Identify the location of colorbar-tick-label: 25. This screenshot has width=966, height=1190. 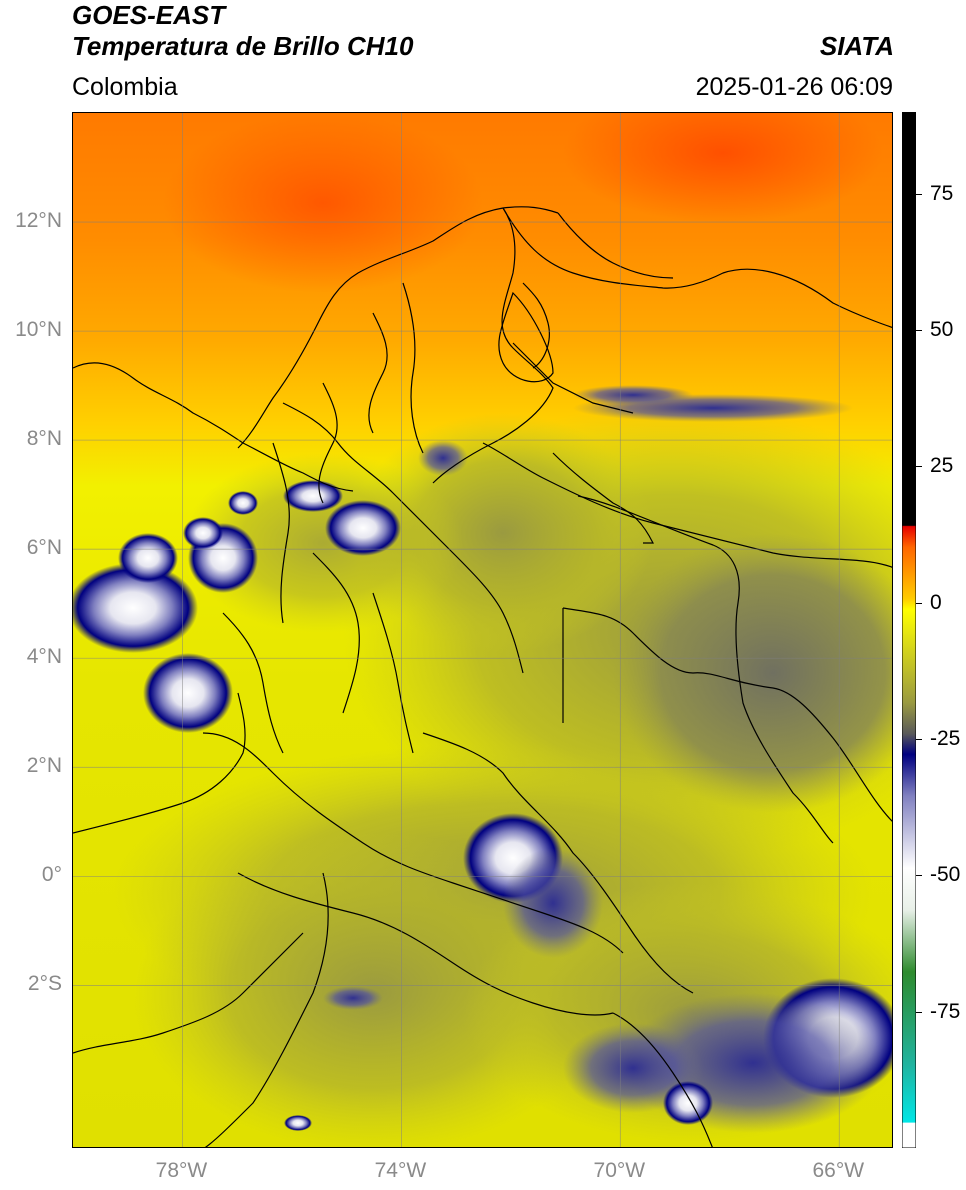
(942, 466).